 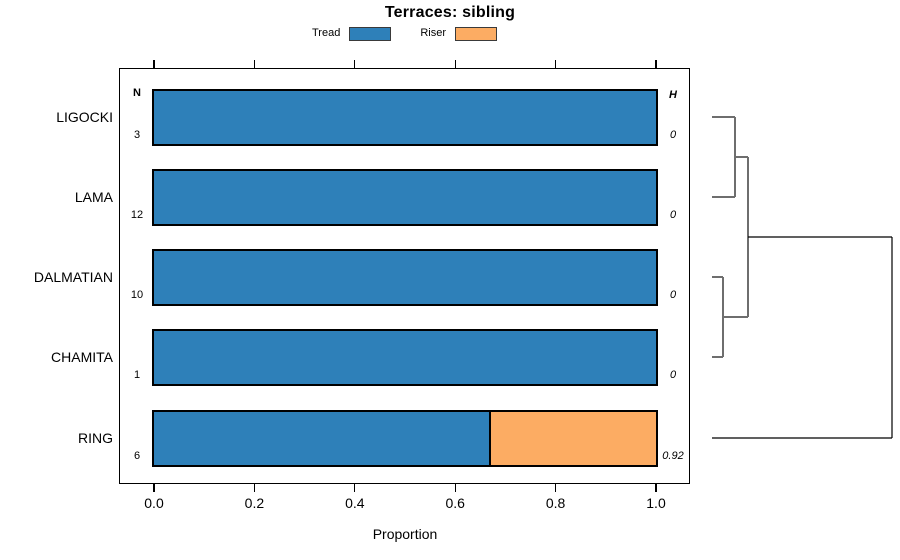 What do you see at coordinates (673, 295) in the screenshot?
I see `h-value-dalmatian: 0` at bounding box center [673, 295].